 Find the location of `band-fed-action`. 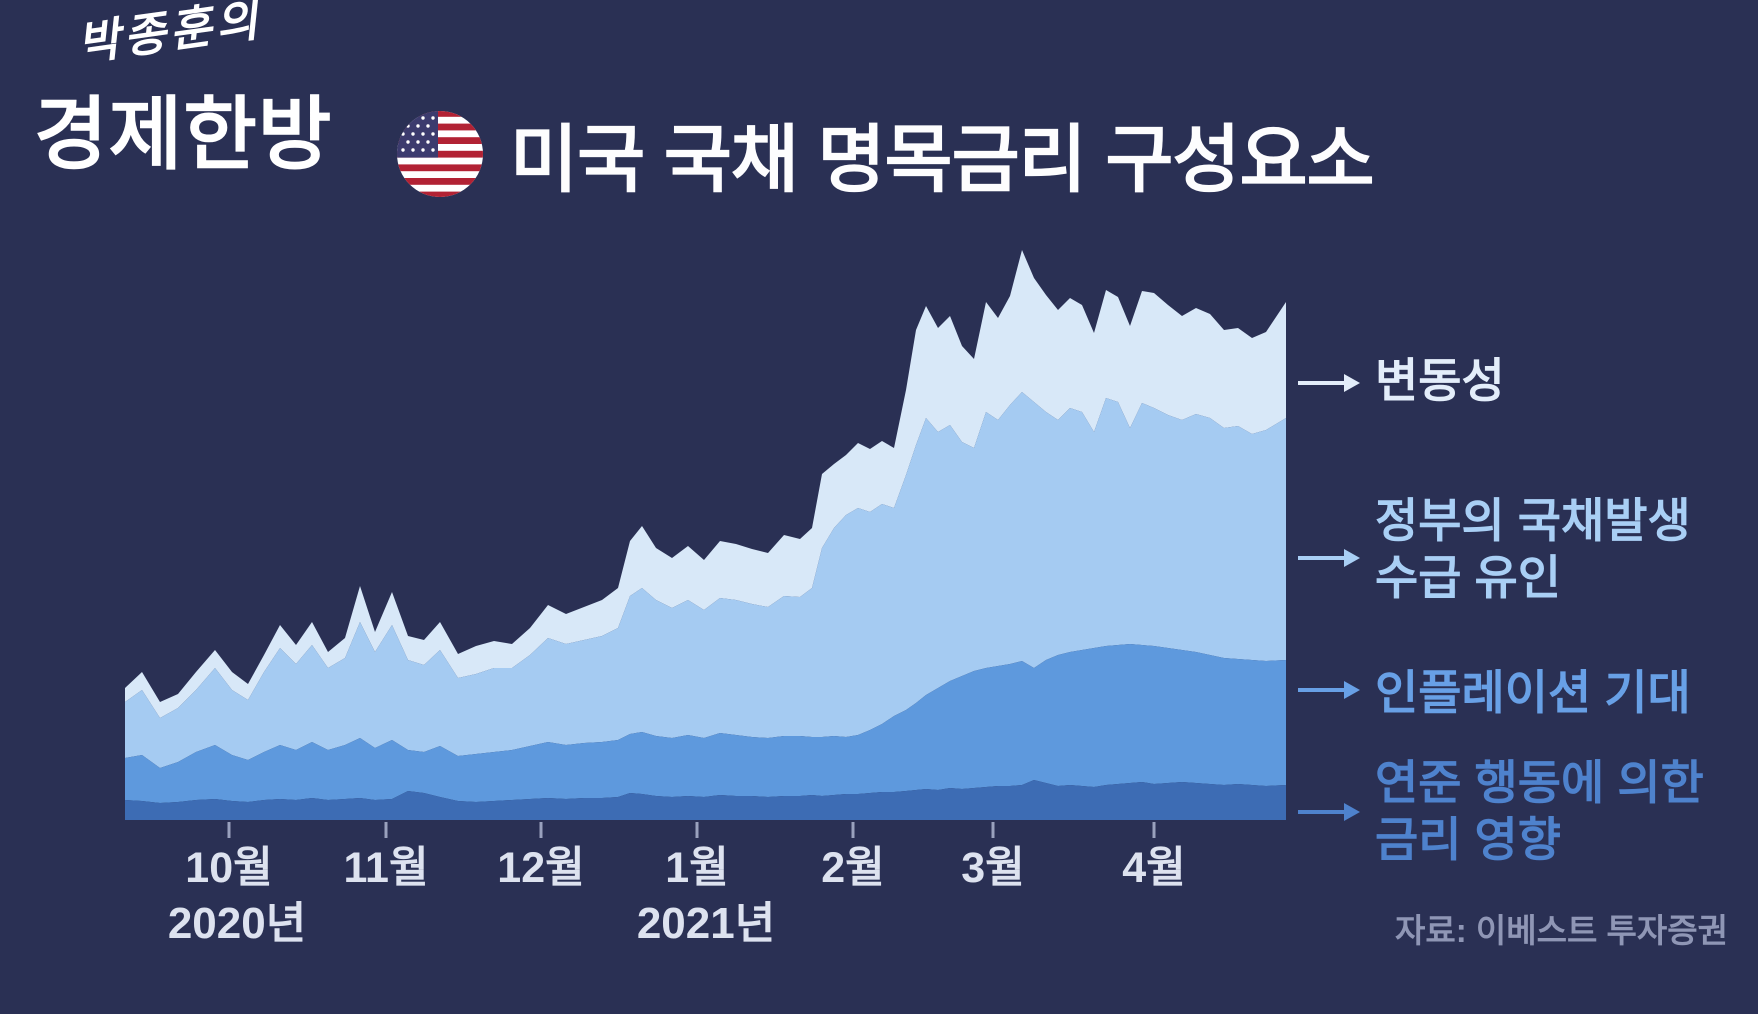

band-fed-action is located at coordinates (705, 800).